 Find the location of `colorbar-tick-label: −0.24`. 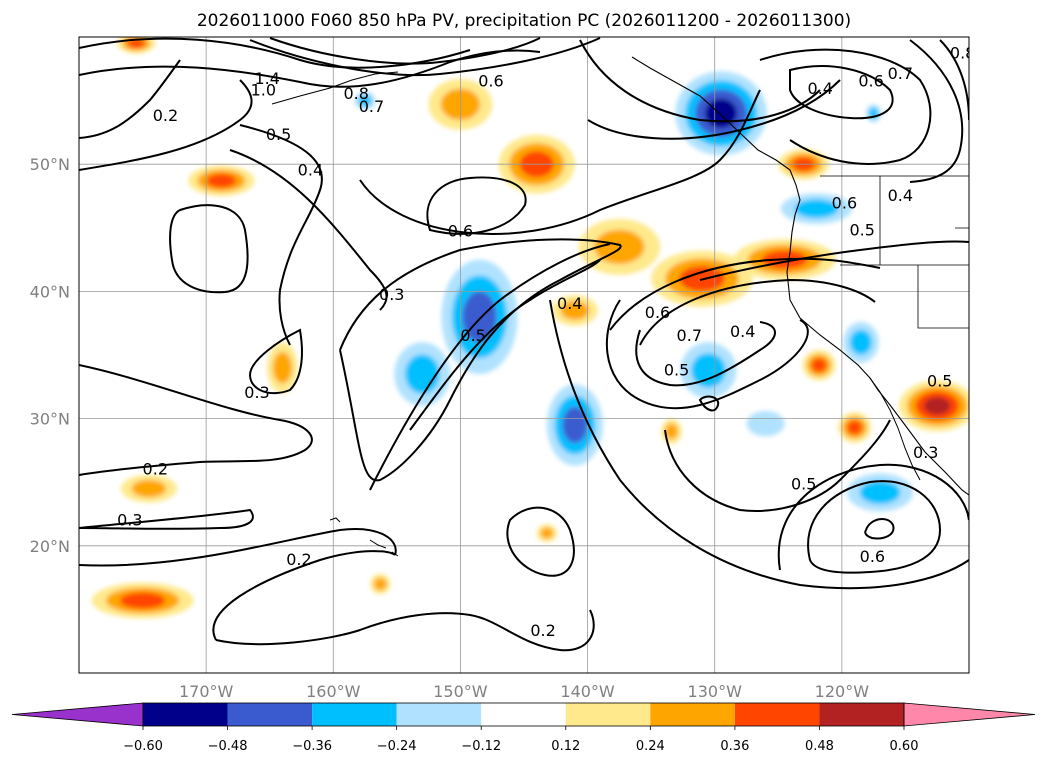

colorbar-tick-label: −0.24 is located at coordinates (397, 746).